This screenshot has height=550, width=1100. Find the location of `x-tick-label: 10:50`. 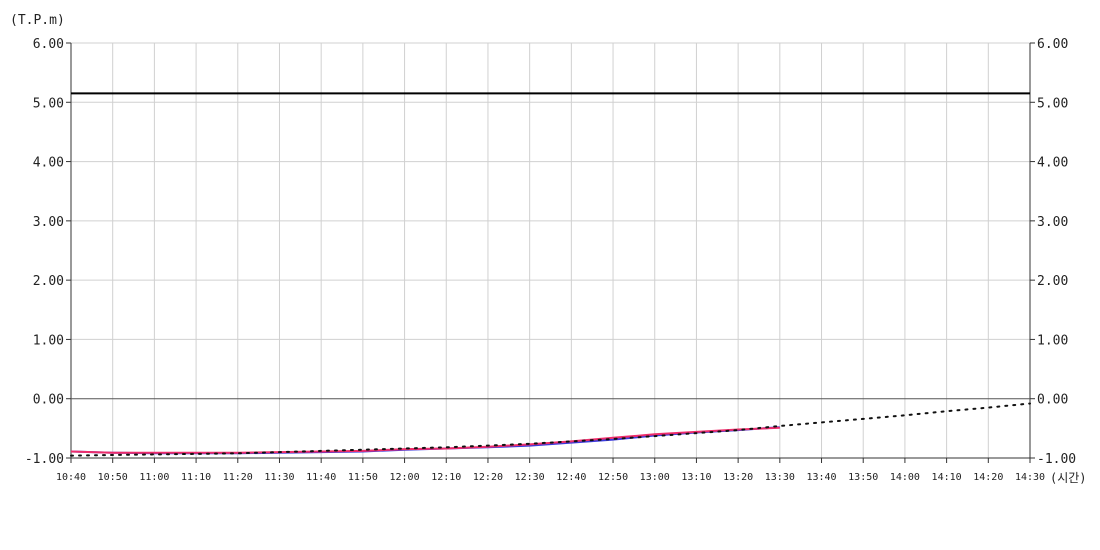

x-tick-label: 10:50 is located at coordinates (113, 477).